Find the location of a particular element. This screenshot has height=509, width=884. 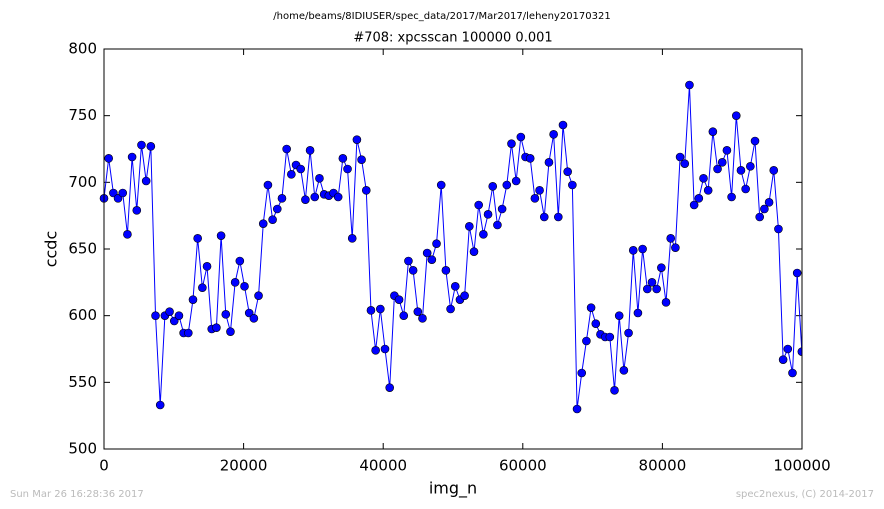

x-tick-label: 40000 is located at coordinates (383, 466).